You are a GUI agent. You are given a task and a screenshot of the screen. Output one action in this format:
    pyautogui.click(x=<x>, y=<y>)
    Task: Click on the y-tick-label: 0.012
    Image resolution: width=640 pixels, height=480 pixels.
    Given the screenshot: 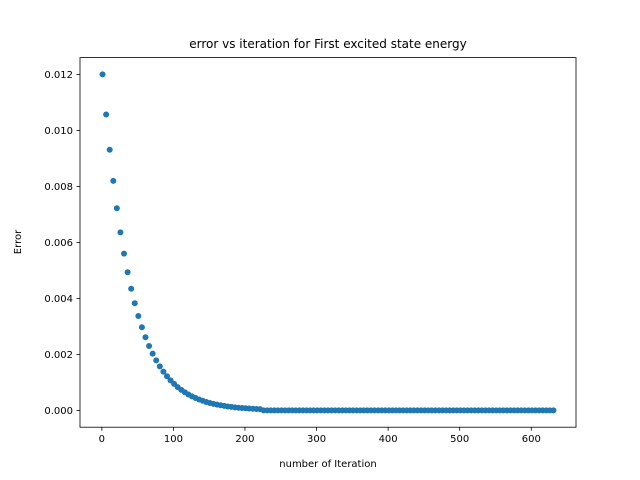 What is the action you would take?
    pyautogui.click(x=58, y=75)
    